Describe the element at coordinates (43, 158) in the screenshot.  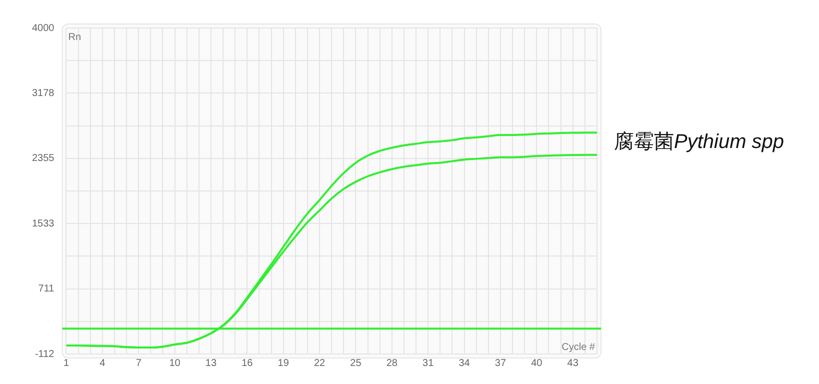
I see `y-tick-label: 2355` at that location.